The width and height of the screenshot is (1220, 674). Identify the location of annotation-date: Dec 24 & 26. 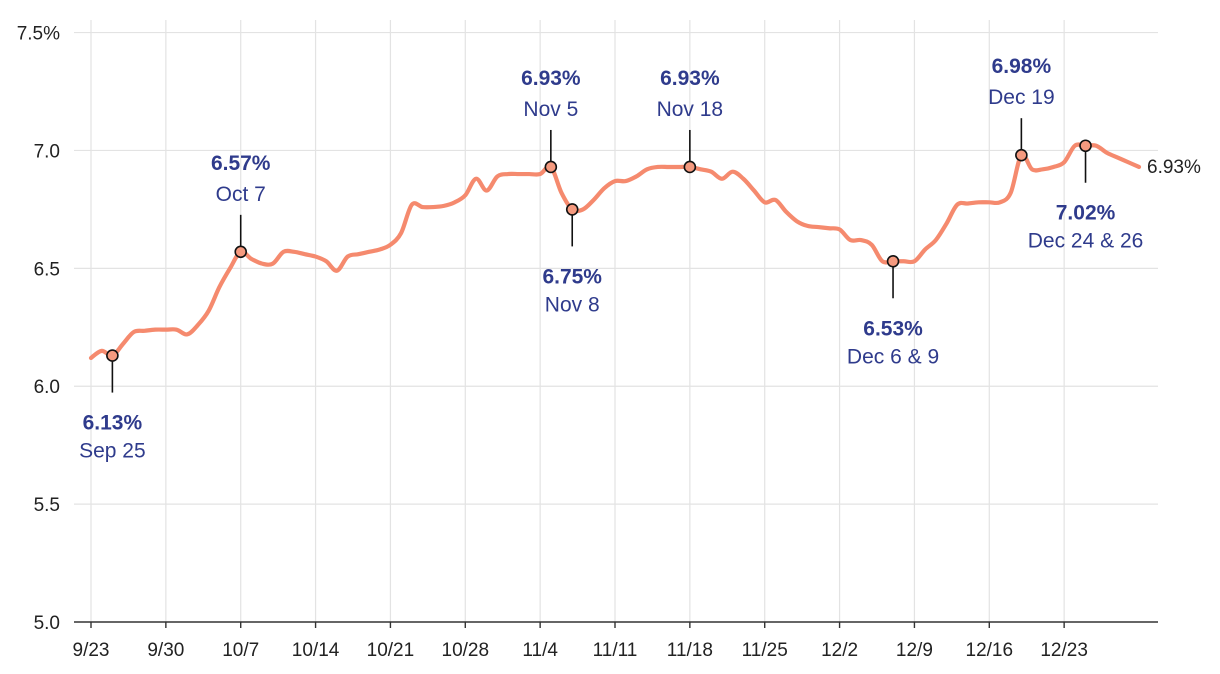
(1086, 241).